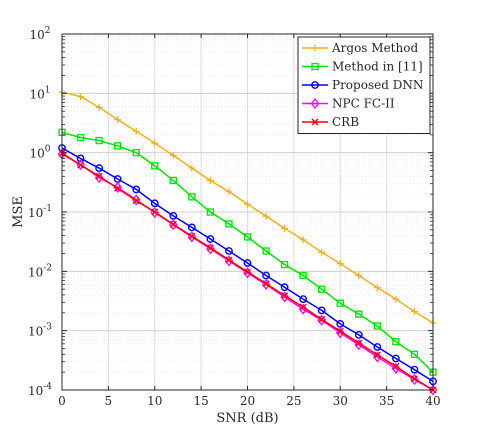 The image size is (479, 439). I want to click on x-tick-label: 0, so click(62, 401).